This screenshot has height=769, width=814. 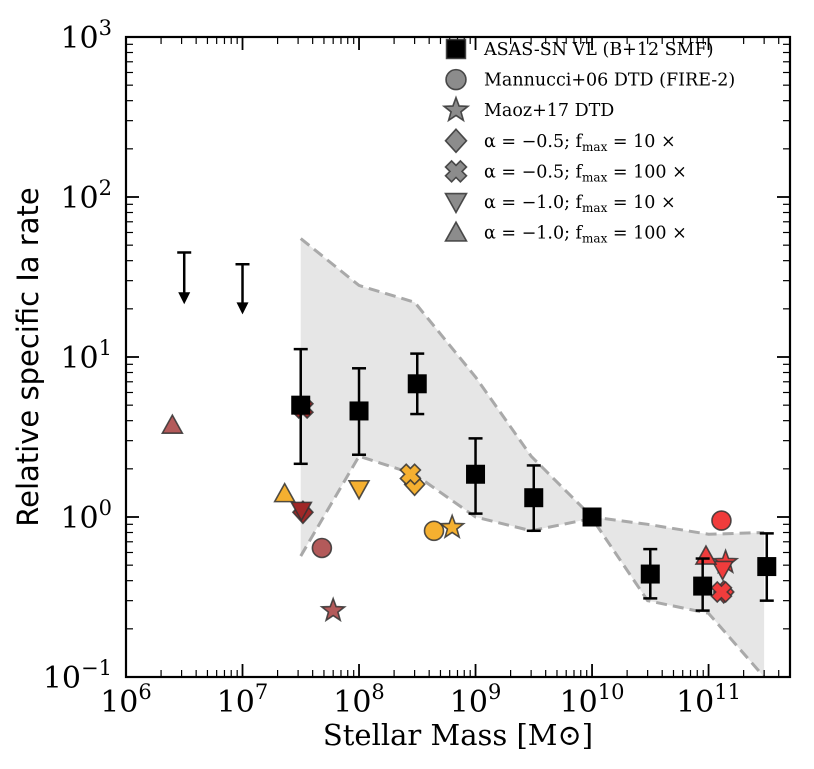 What do you see at coordinates (77, 676) in the screenshot?
I see `y-tick-label: 10⁻¹` at bounding box center [77, 676].